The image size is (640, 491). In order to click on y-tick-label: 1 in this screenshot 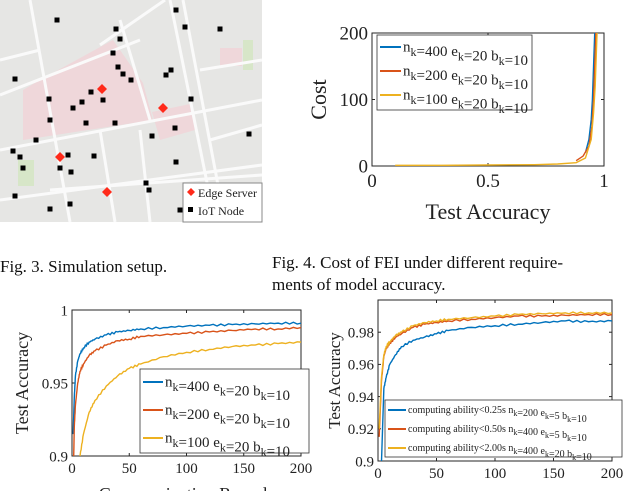, I will do `click(65, 311)`.